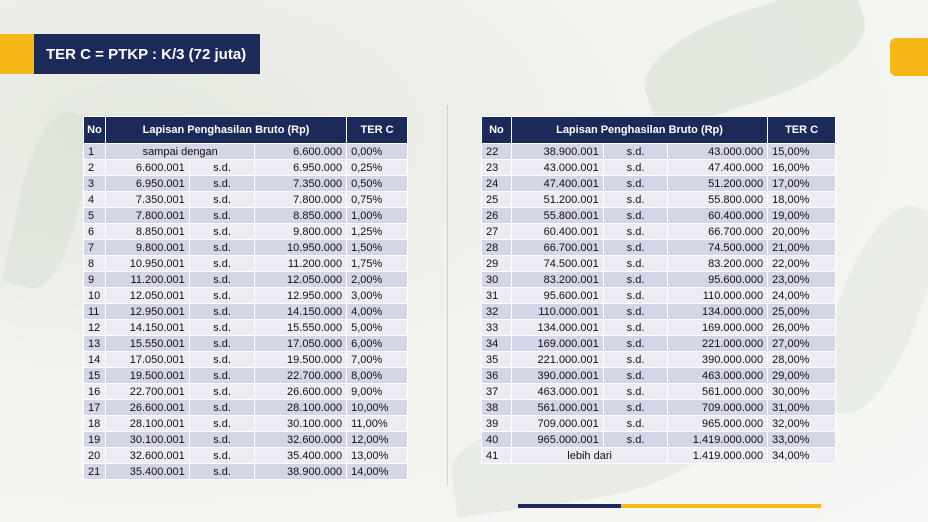  Describe the element at coordinates (147, 359) in the screenshot. I see `bracket-lower-bound: 17.050.001` at that location.